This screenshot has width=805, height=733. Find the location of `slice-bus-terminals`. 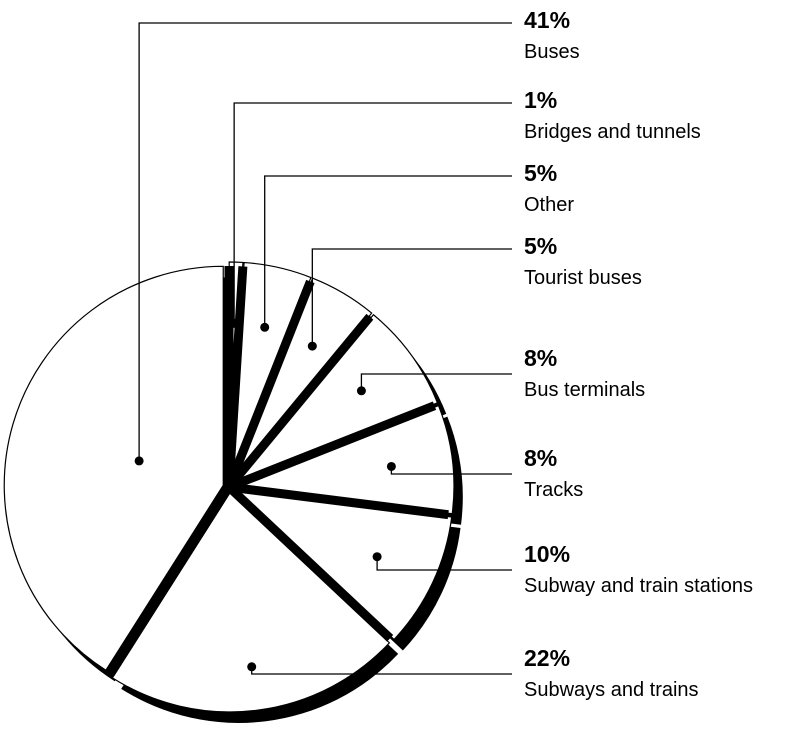

slice-bus-terminals is located at coordinates (336, 399).